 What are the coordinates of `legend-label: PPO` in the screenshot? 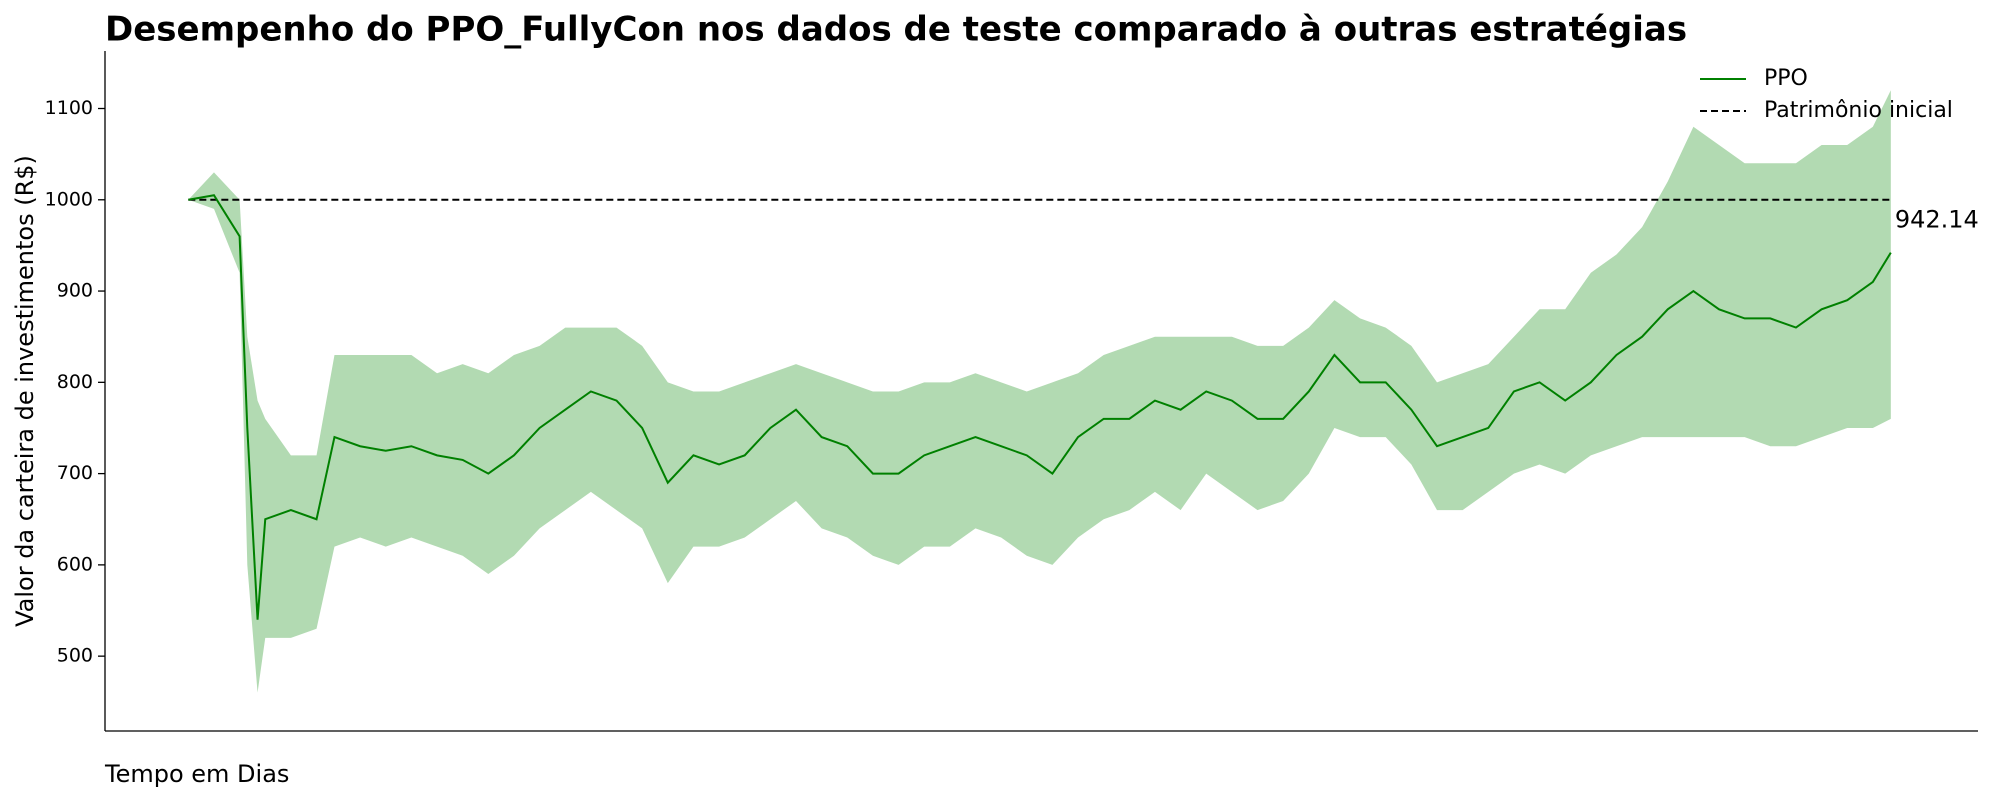 It's located at (1786, 78).